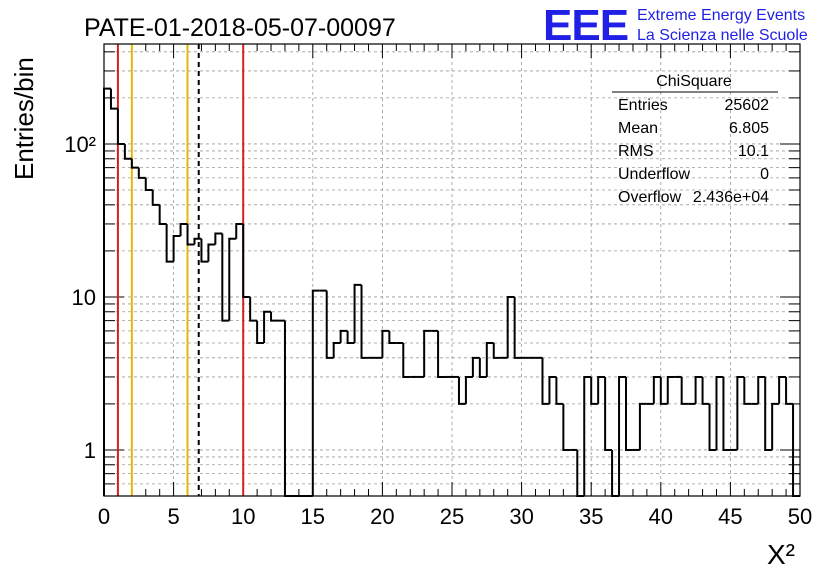 This screenshot has height=572, width=836. Describe the element at coordinates (243, 516) in the screenshot. I see `x-tick-label: 10` at that location.